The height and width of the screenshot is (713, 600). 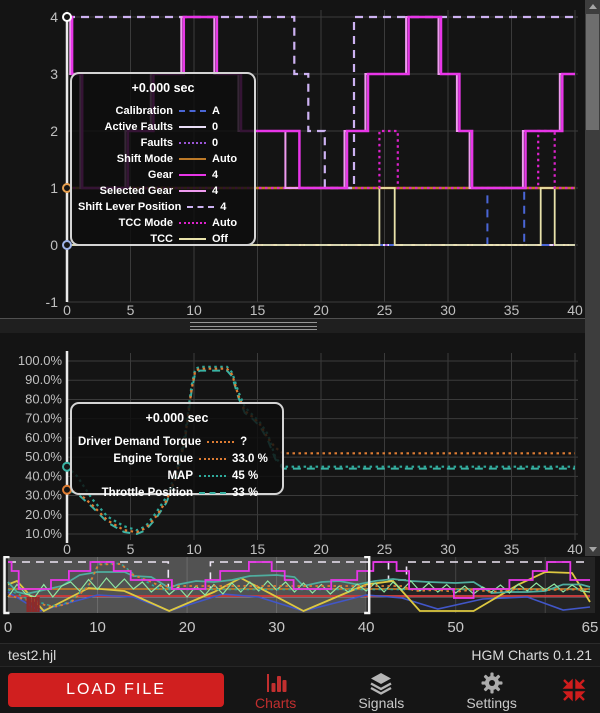 What do you see at coordinates (253, 326) in the screenshot?
I see `splitter-grip-icon` at bounding box center [253, 326].